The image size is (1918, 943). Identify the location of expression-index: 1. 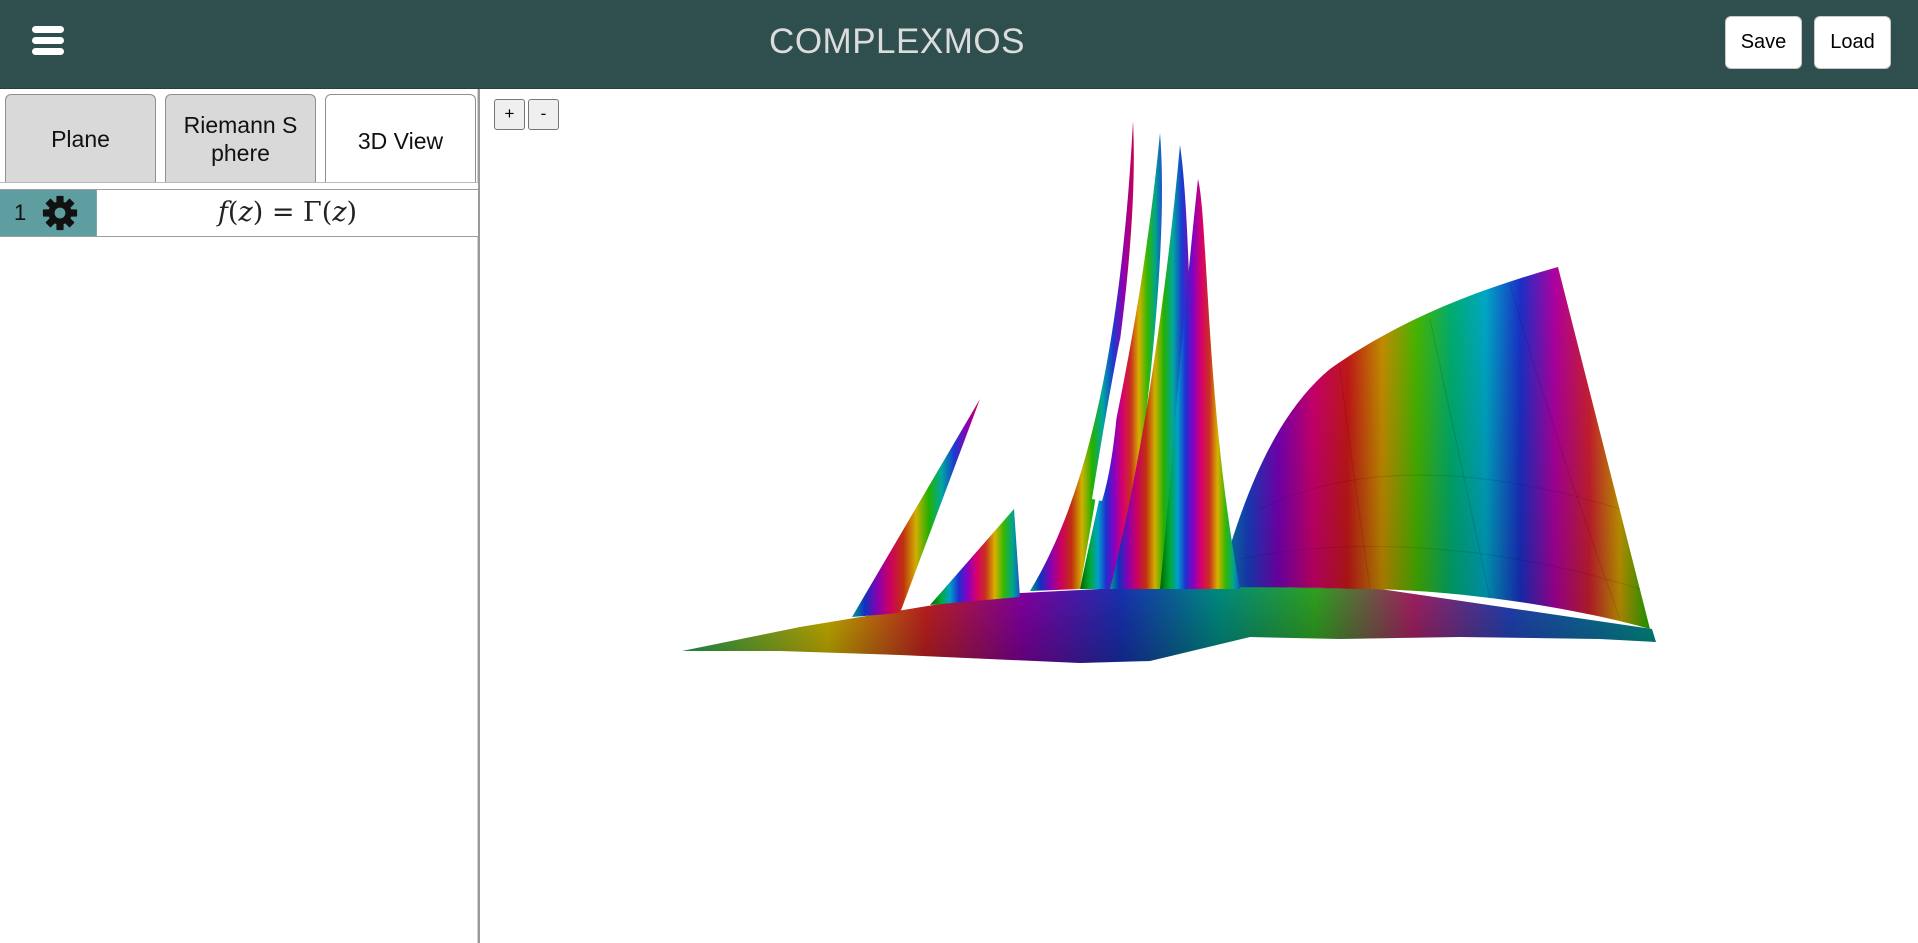
(20, 212).